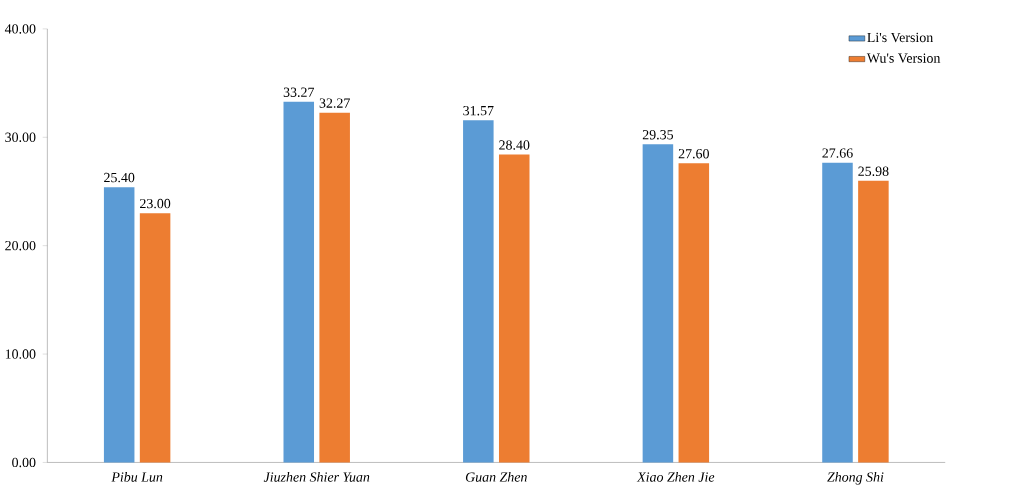 This screenshot has height=495, width=1035. What do you see at coordinates (478, 110) in the screenshot?
I see `data-label: 31.57` at bounding box center [478, 110].